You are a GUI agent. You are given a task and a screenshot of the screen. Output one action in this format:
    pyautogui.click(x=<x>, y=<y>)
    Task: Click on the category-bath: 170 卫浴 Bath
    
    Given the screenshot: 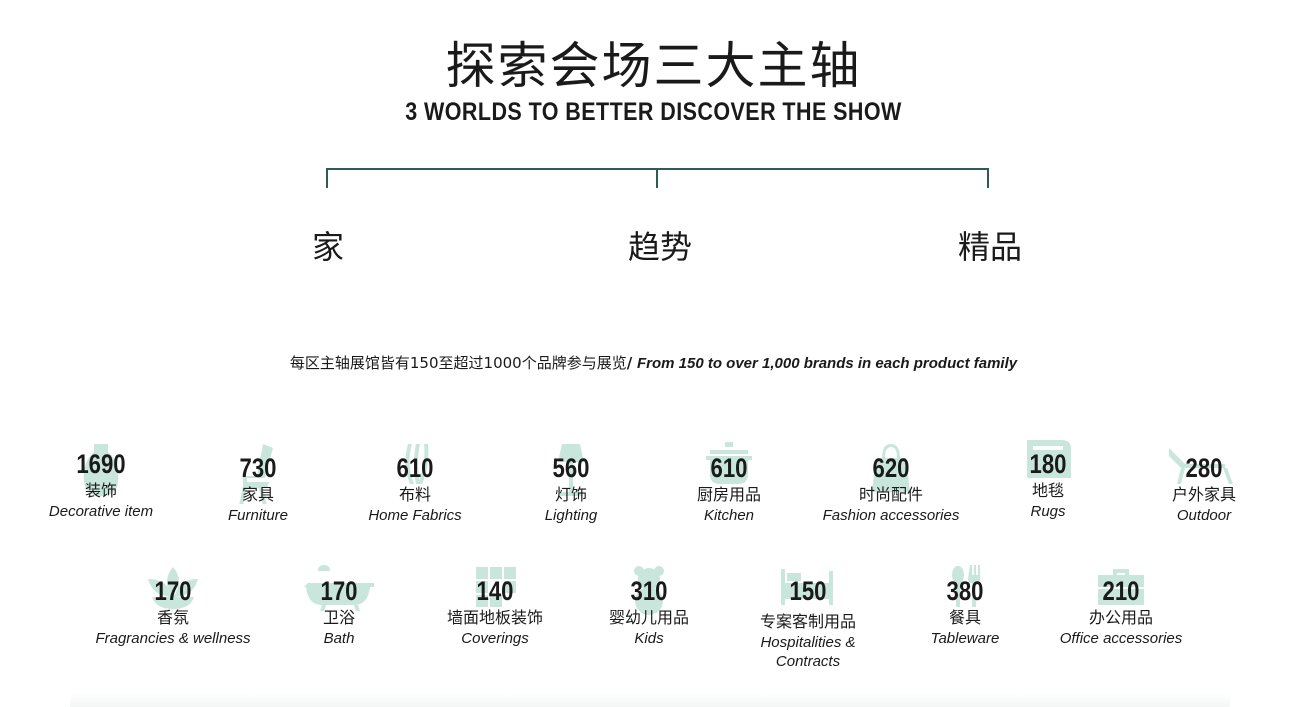 What is the action you would take?
    pyautogui.click(x=339, y=606)
    